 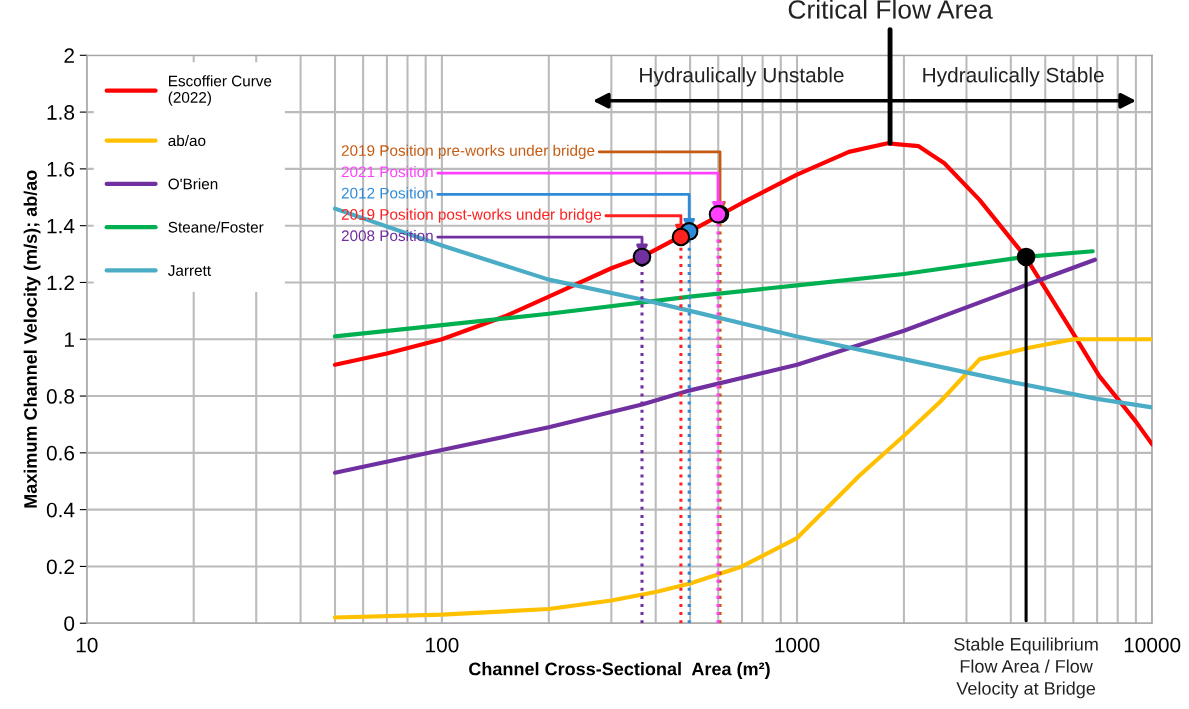 I want to click on y-tick-label: 1.2, so click(x=60, y=283).